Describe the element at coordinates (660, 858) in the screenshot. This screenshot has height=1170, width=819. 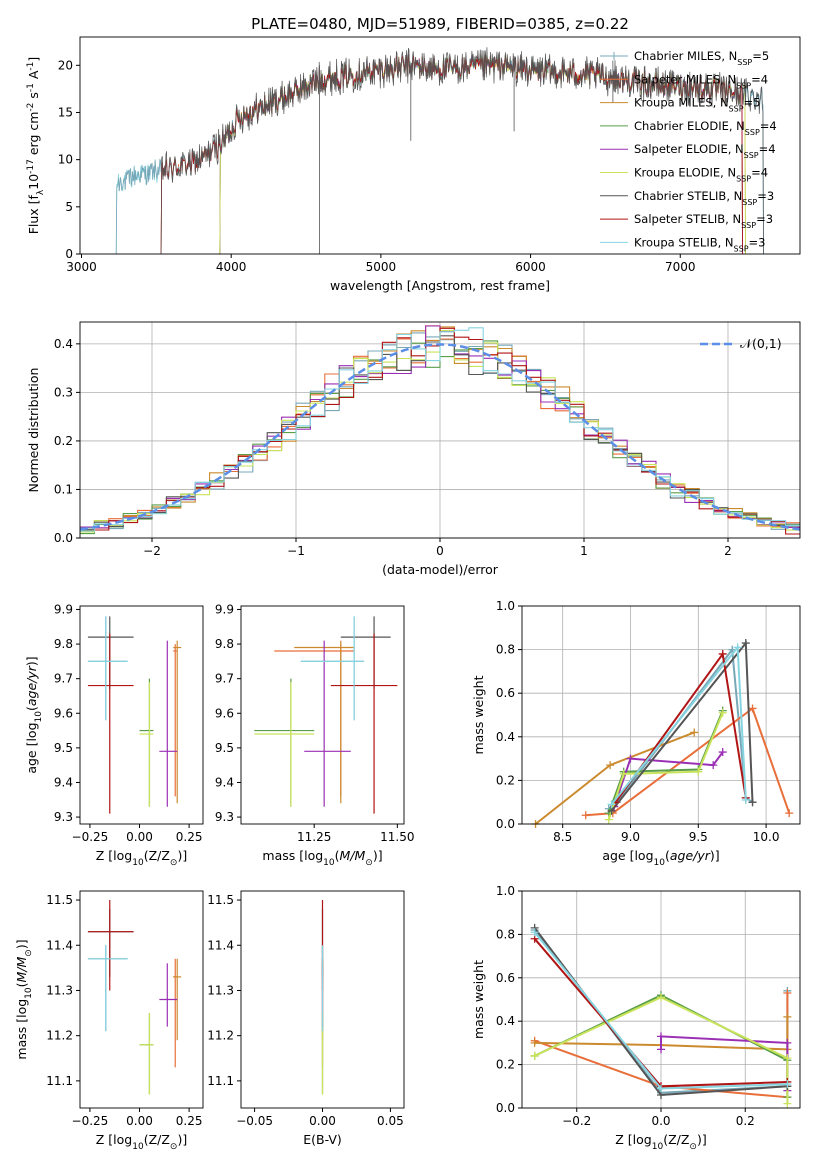
I see `x-axis-label: age [log10(age/yr)]` at that location.